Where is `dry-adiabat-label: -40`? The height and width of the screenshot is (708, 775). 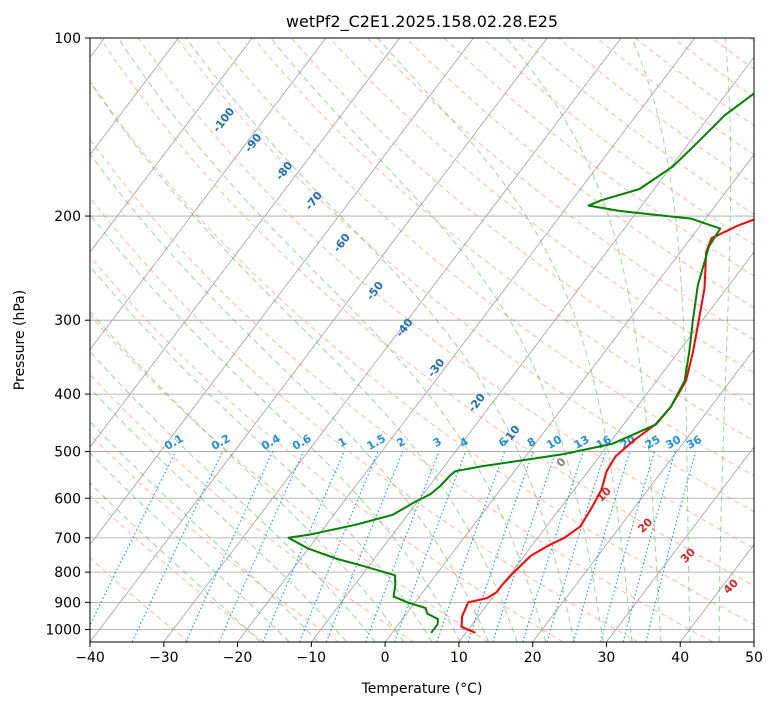
dry-adiabat-label: -40 is located at coordinates (404, 328).